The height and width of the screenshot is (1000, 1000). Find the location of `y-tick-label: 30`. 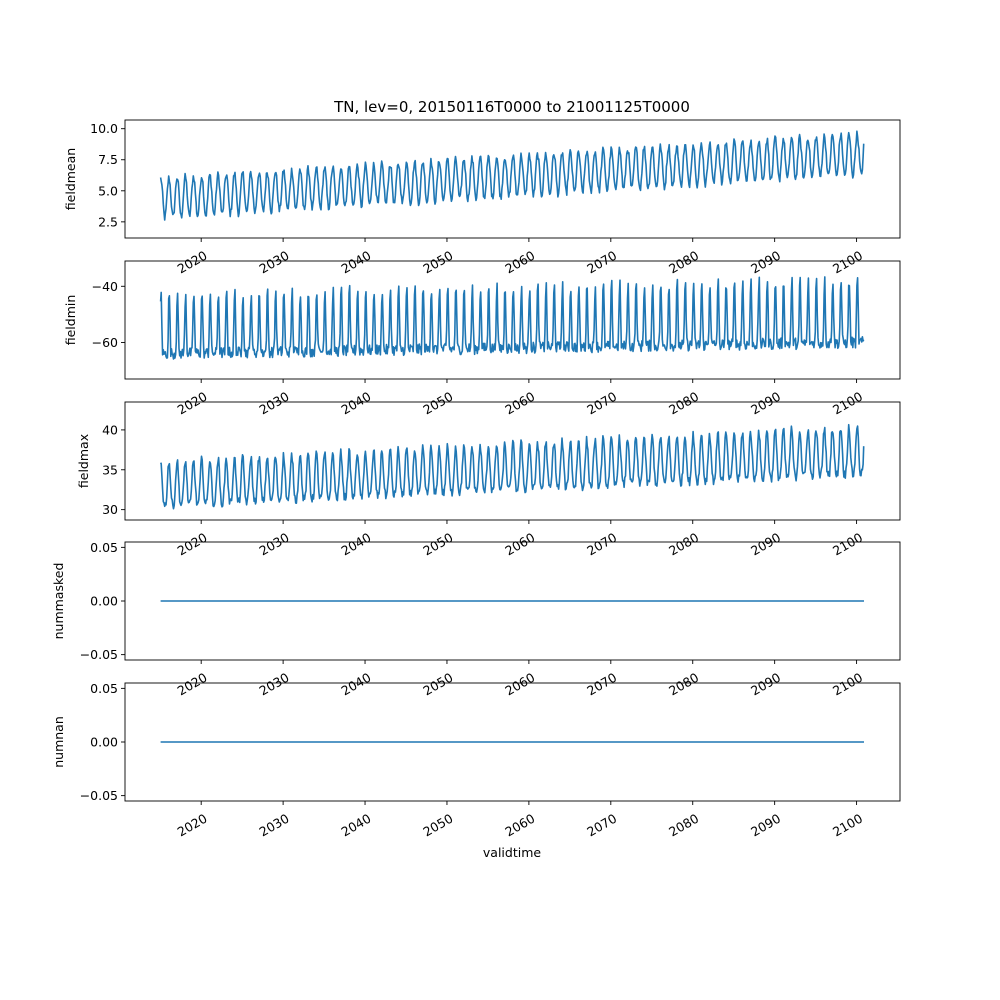

y-tick-label: 30 is located at coordinates (110, 509).